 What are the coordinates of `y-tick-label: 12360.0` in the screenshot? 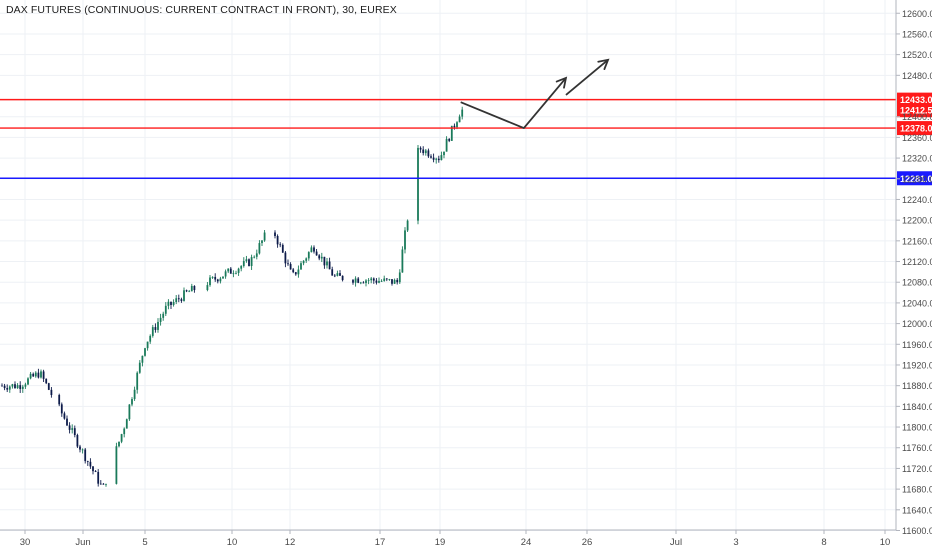 It's located at (917, 138).